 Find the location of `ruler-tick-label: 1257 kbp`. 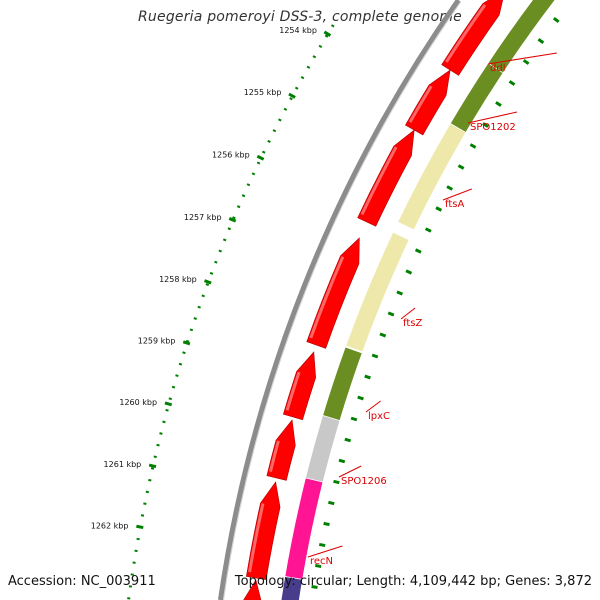

ruler-tick-label: 1257 kbp is located at coordinates (203, 217).